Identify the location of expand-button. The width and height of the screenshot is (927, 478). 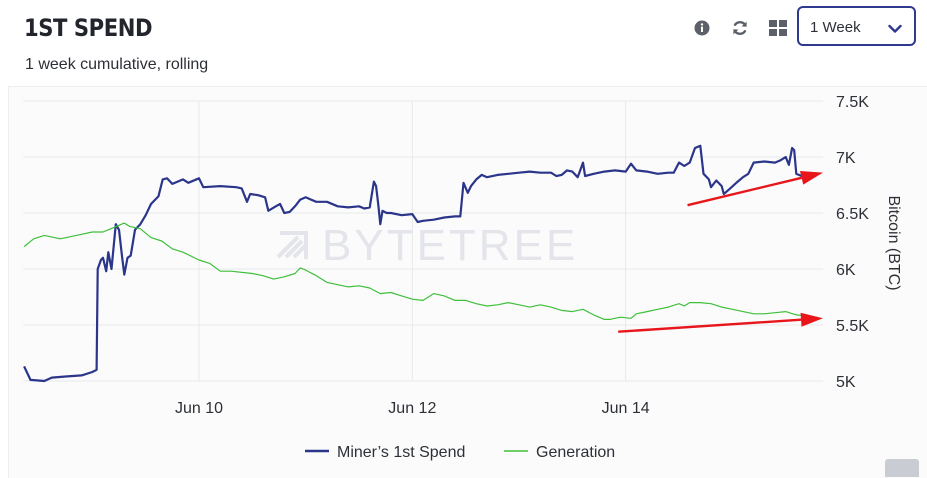
(902, 468).